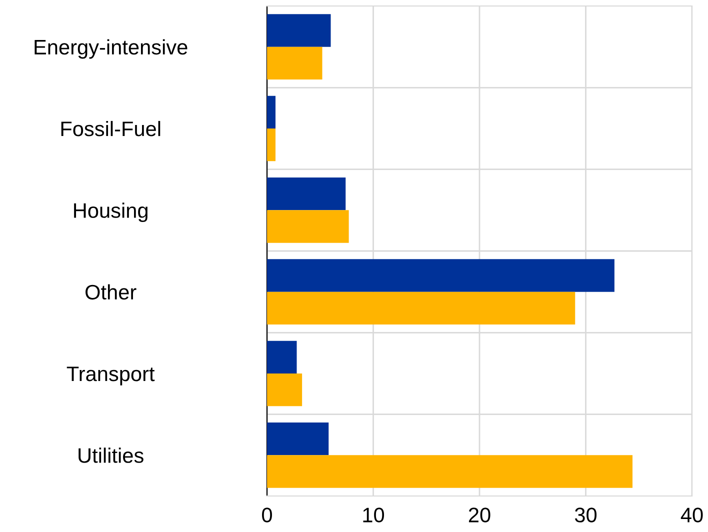 The width and height of the screenshot is (708, 532). What do you see at coordinates (111, 292) in the screenshot?
I see `y-tick-label: Other` at bounding box center [111, 292].